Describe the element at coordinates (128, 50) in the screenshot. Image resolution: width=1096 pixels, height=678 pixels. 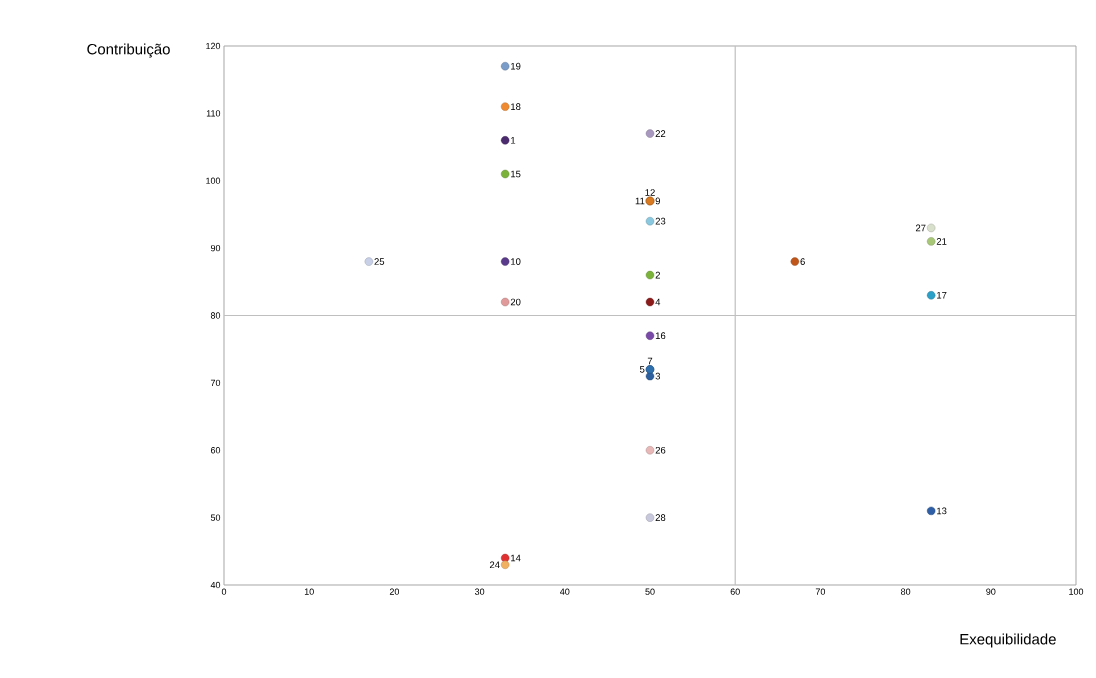
I see `y-axis-title: Contribuição` at that location.